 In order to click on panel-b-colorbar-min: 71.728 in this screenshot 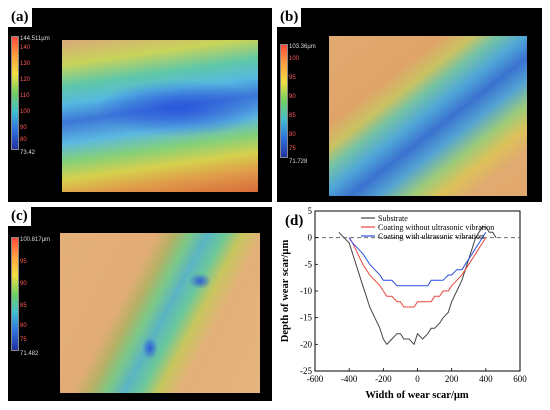, I will do `click(298, 162)`.